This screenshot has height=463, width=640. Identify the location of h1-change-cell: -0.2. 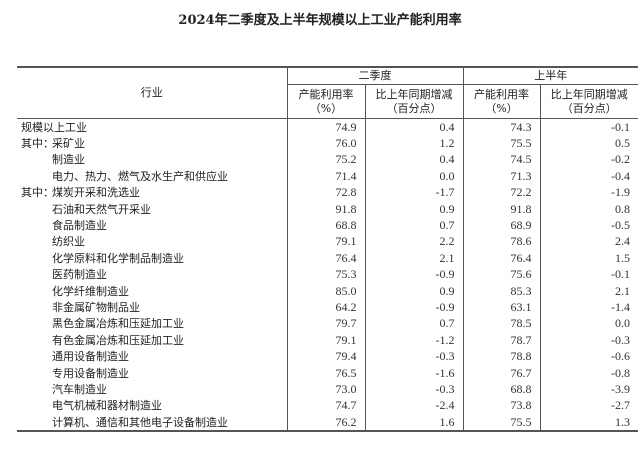
(588, 160).